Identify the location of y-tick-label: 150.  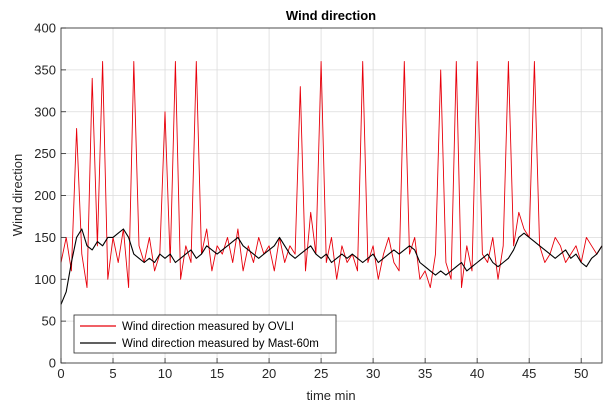
(45, 237).